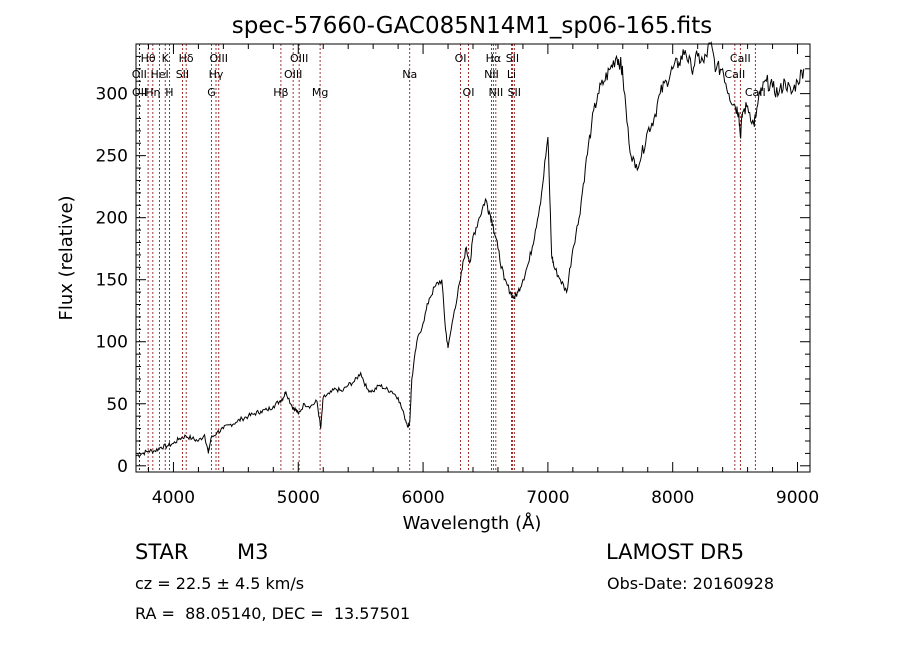 This screenshot has width=900, height=649. I want to click on marker-label-9: G, so click(211, 92).